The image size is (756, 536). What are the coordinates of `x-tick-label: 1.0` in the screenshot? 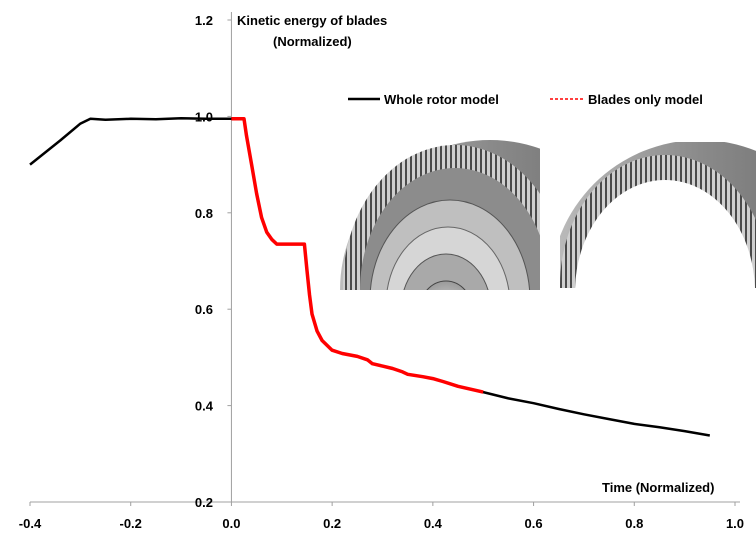 It's located at (735, 523).